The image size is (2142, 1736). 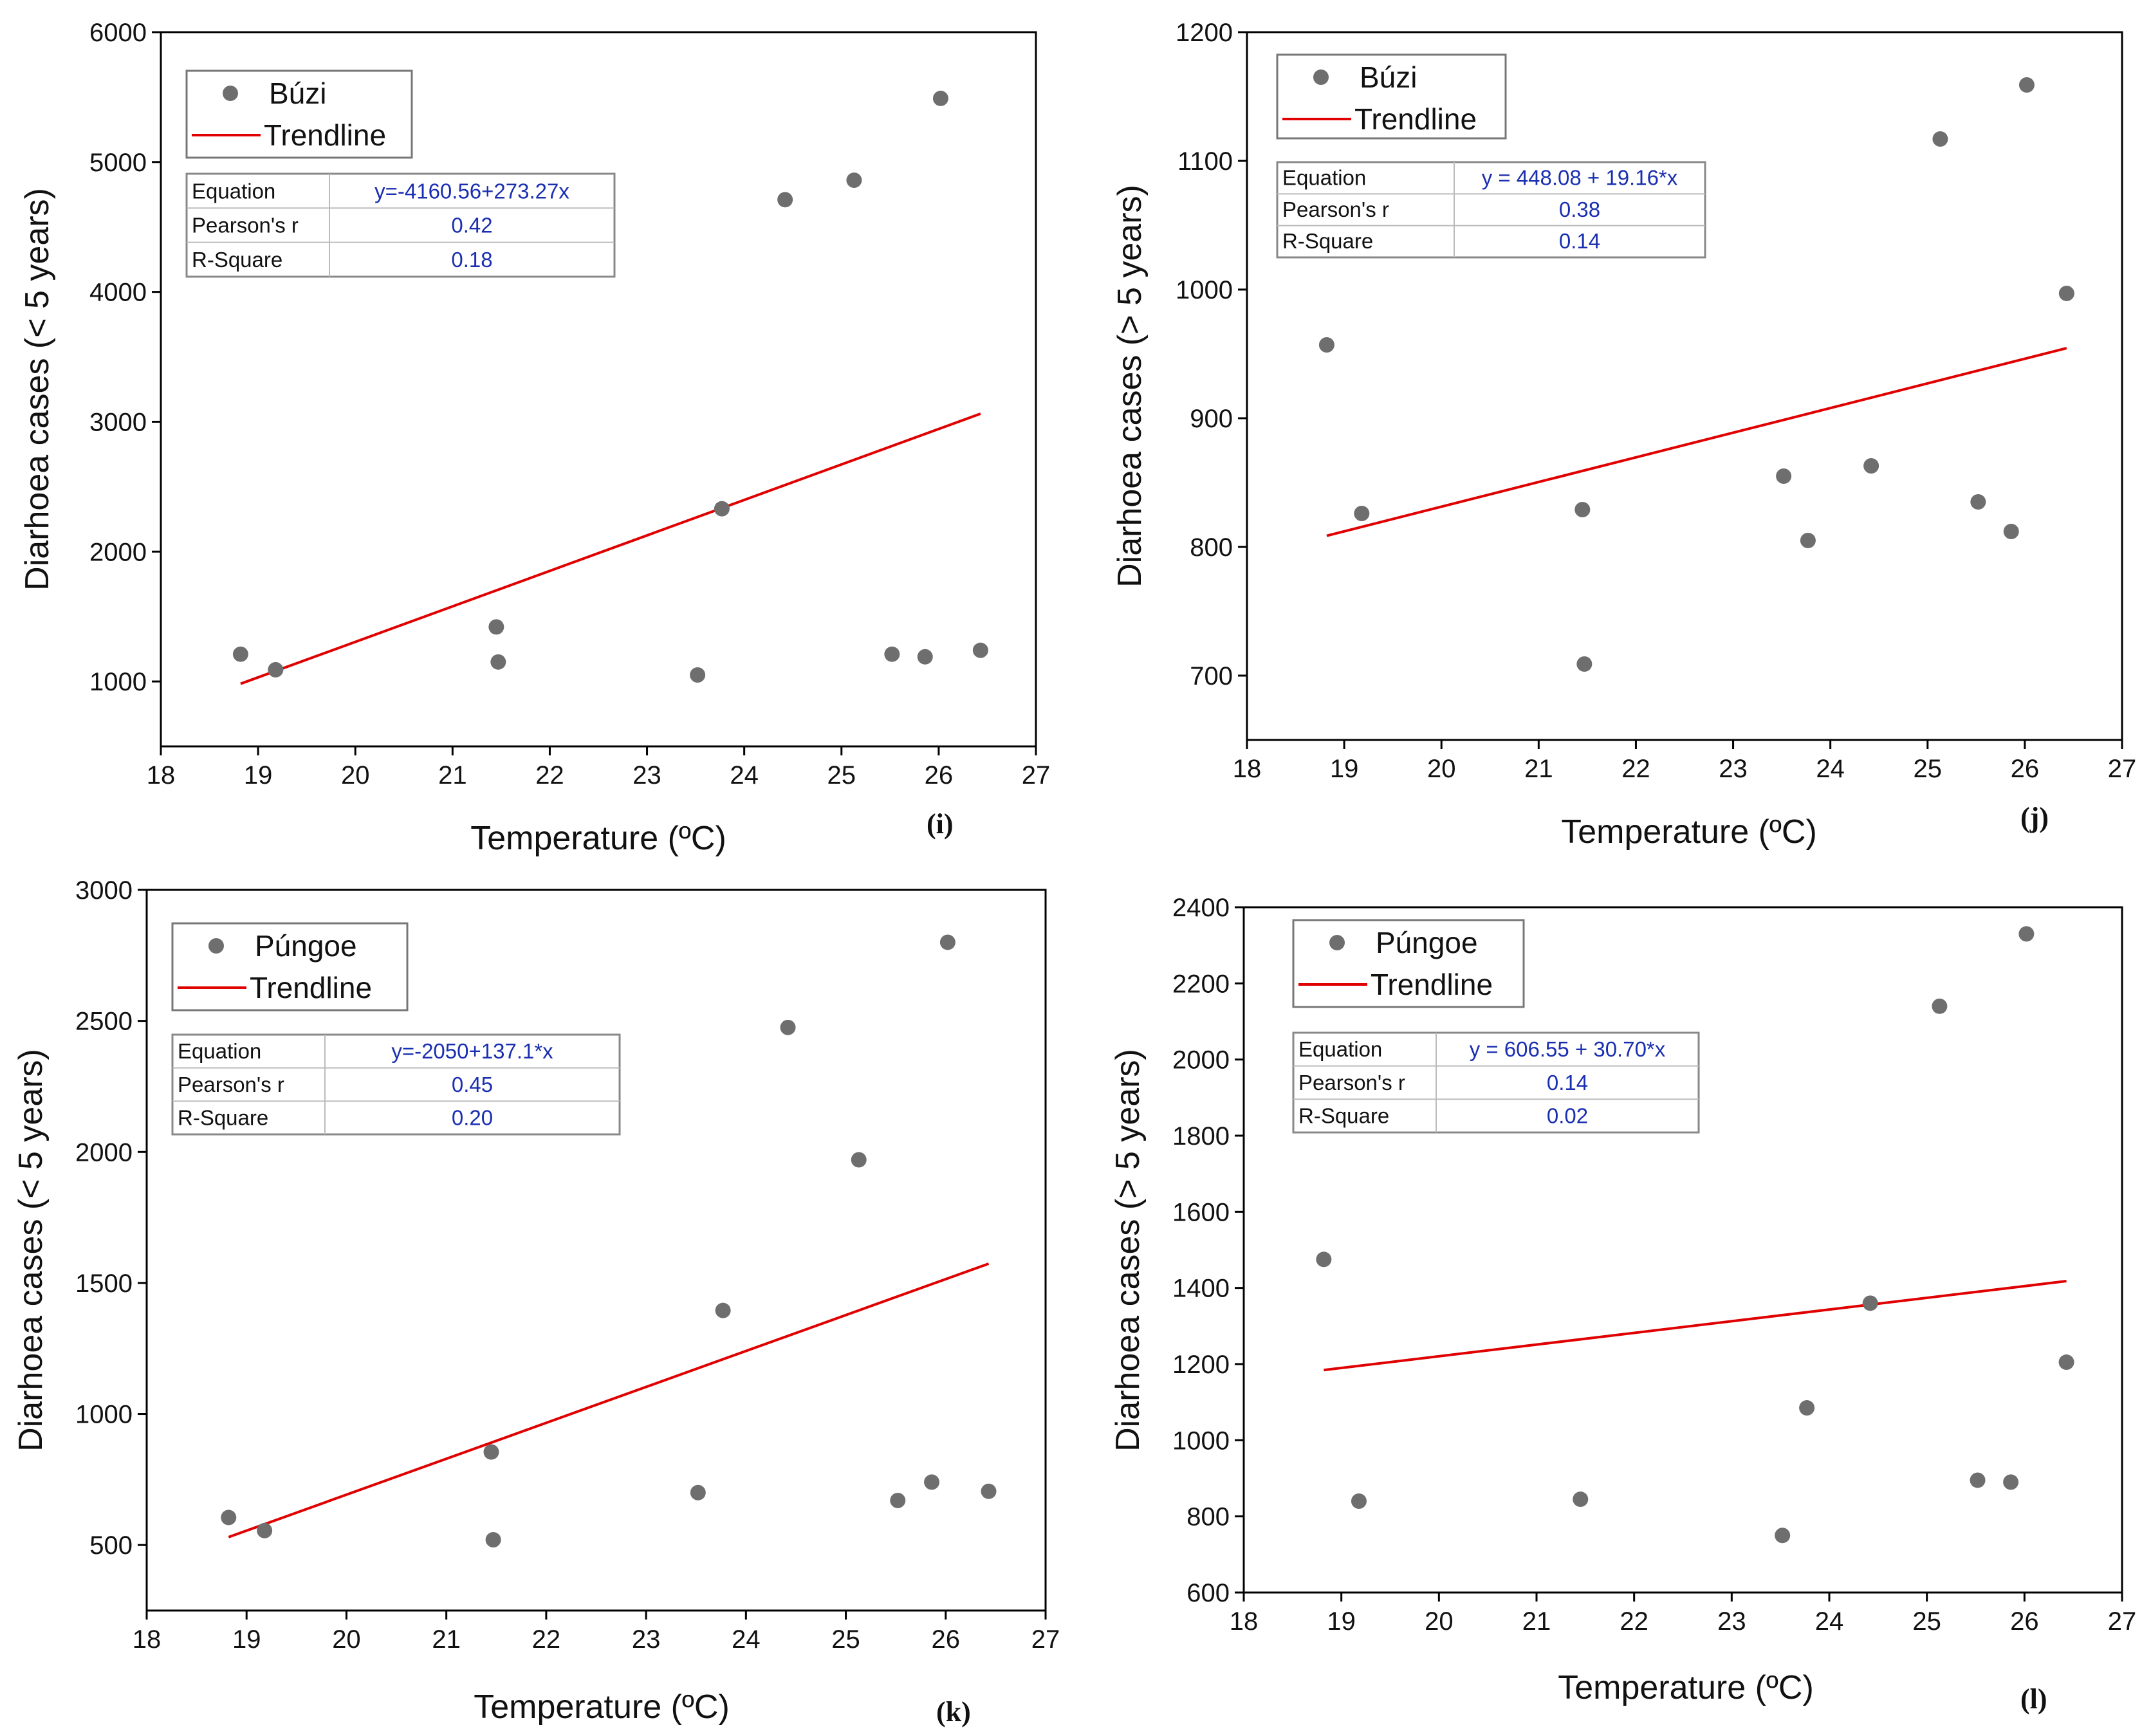 I want to click on y-tick-label: 800, so click(x=1208, y=1517).